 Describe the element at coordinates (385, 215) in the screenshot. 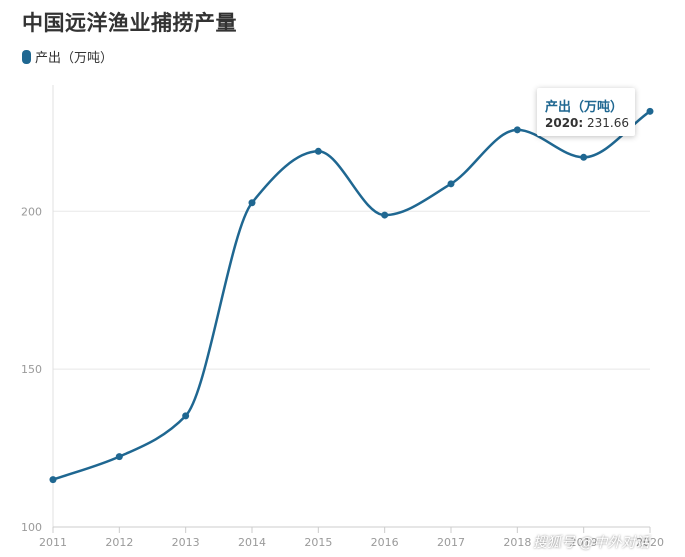

I see `data-point-2016` at that location.